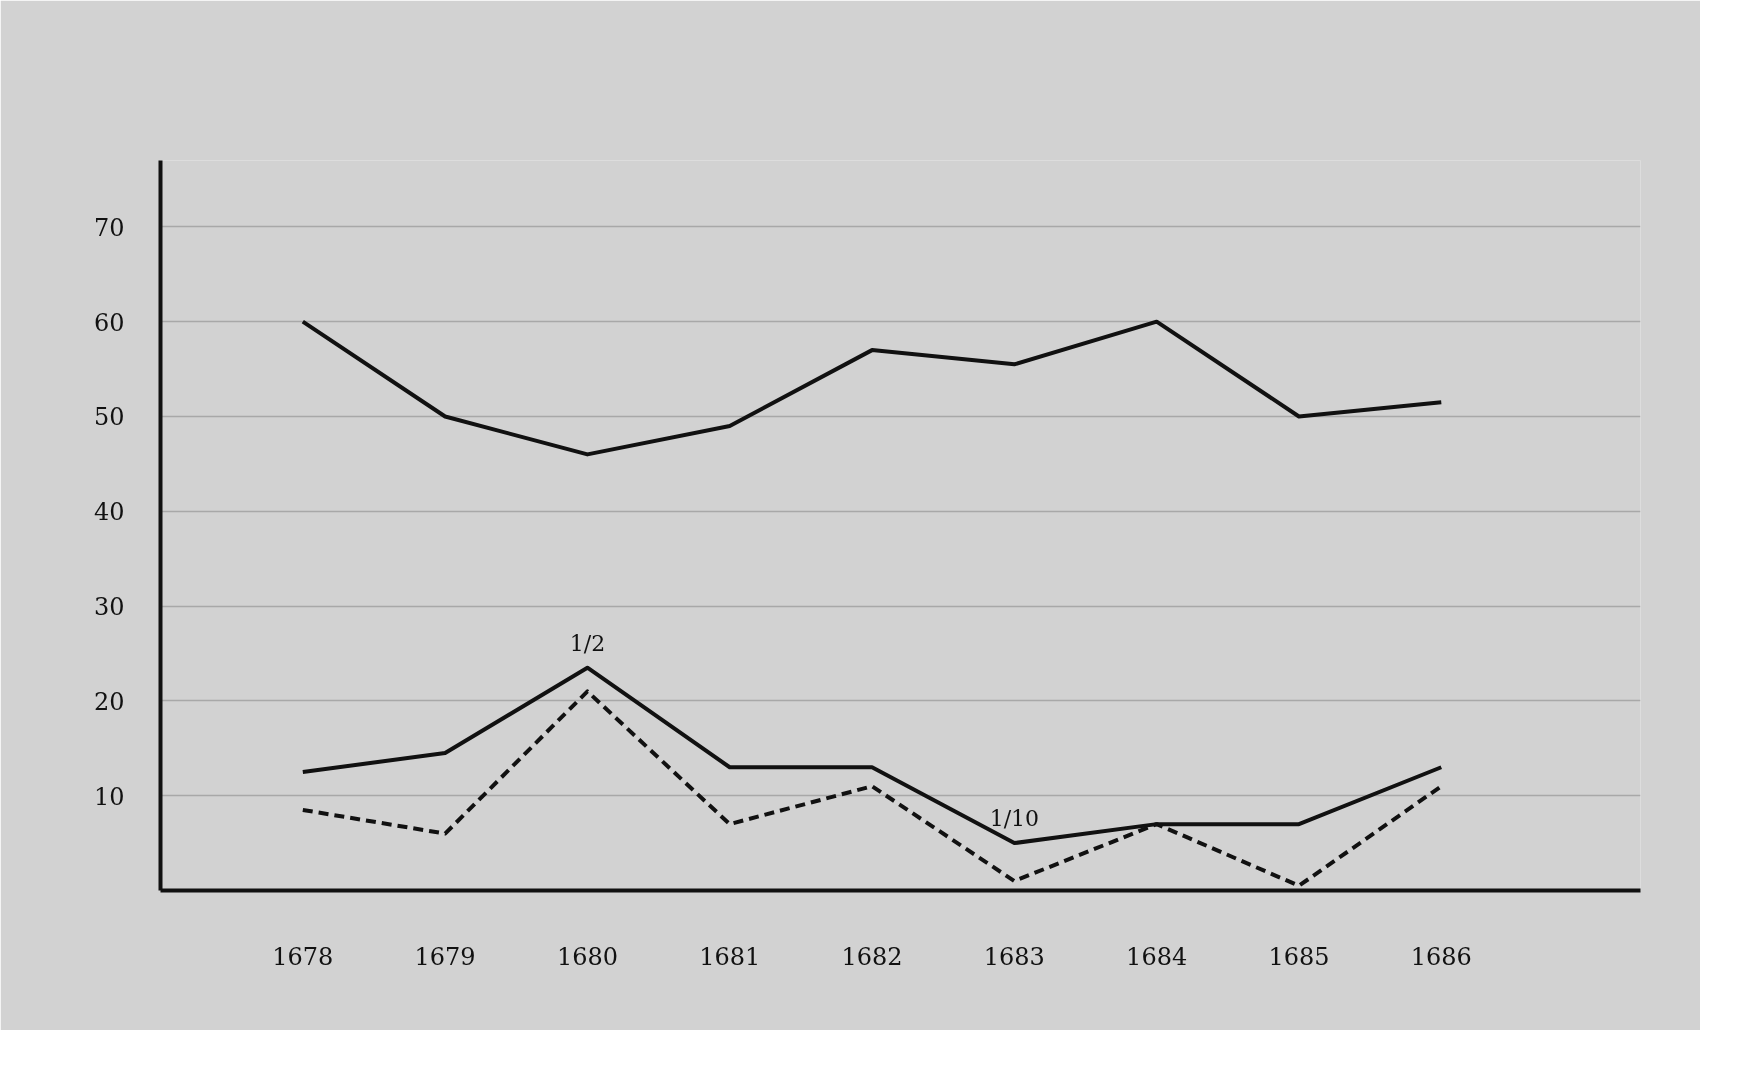 The height and width of the screenshot is (1067, 1751). What do you see at coordinates (1157, 956) in the screenshot?
I see `x-tick-label: 1684` at bounding box center [1157, 956].